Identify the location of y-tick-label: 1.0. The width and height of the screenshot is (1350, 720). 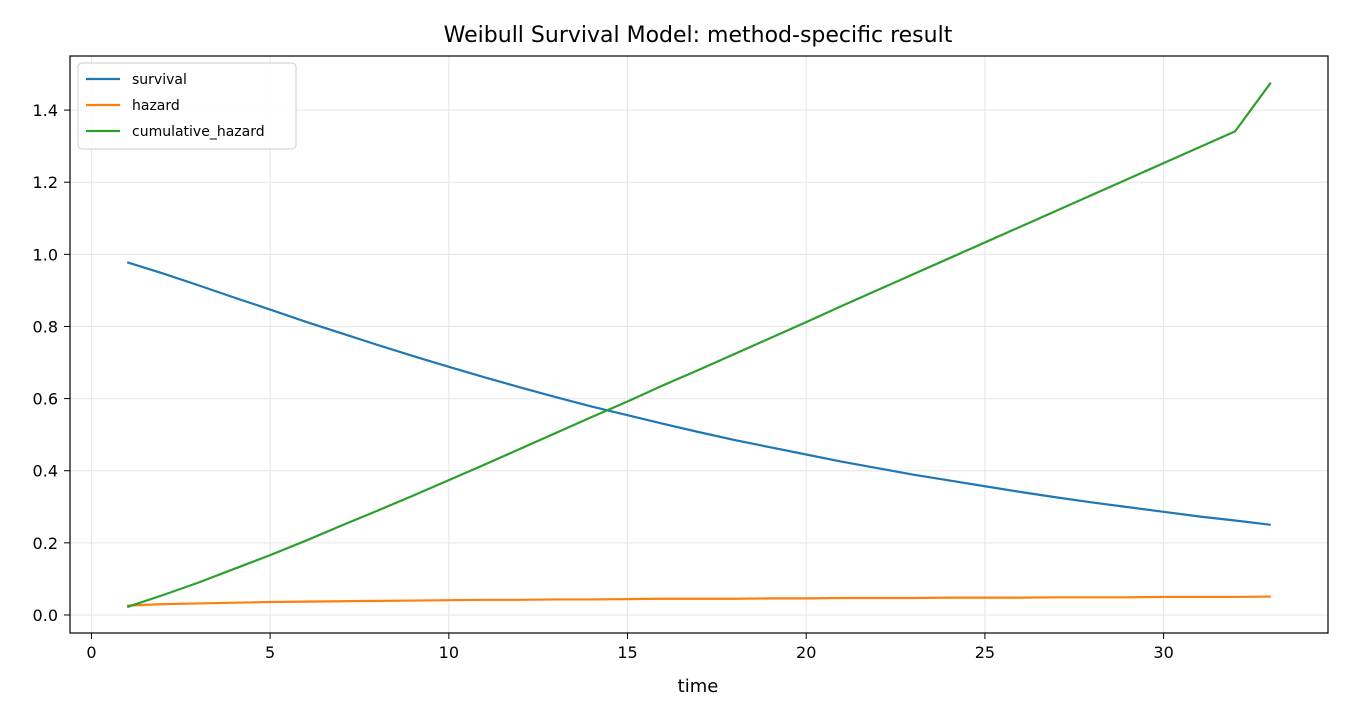
(45, 254).